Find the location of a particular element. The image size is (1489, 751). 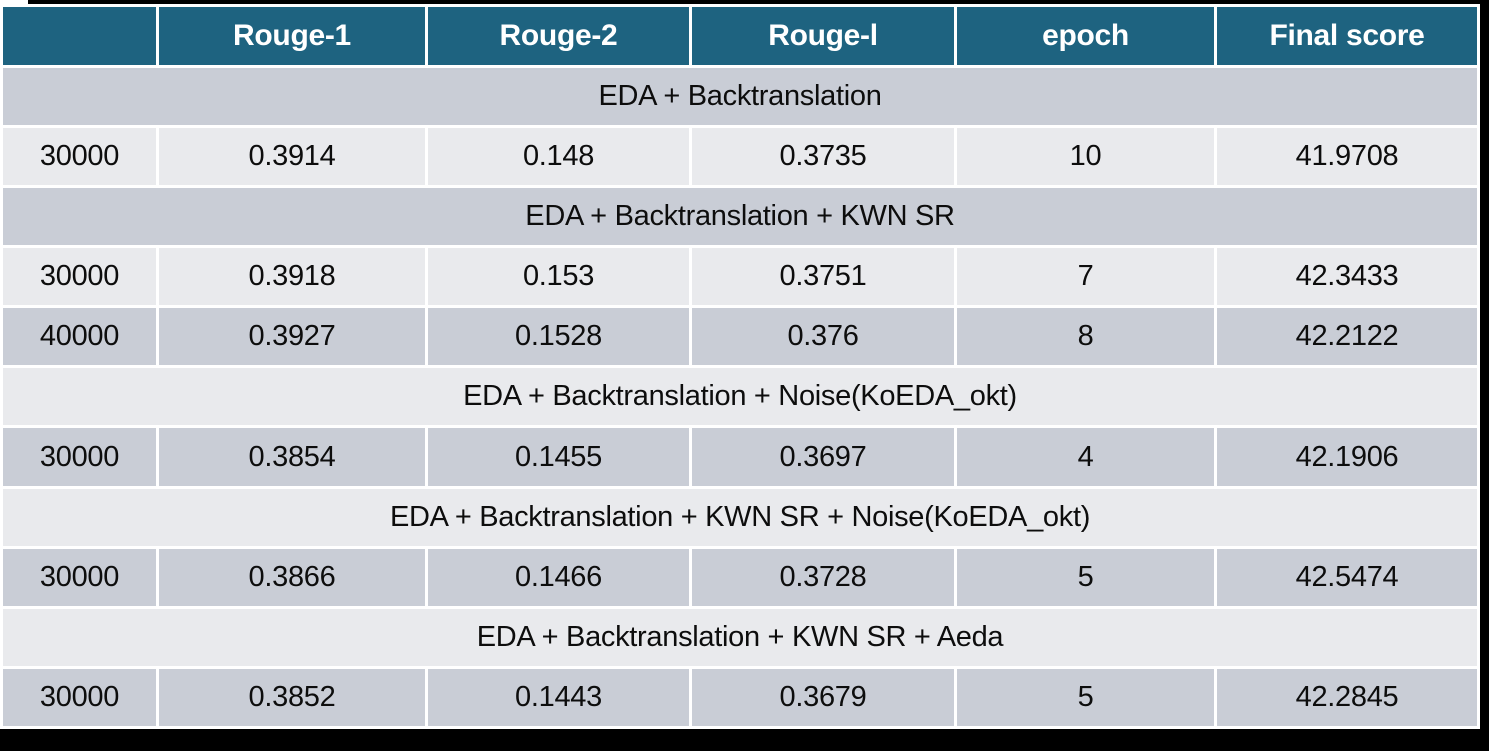

data-cell: 0.1443 is located at coordinates (558, 697).